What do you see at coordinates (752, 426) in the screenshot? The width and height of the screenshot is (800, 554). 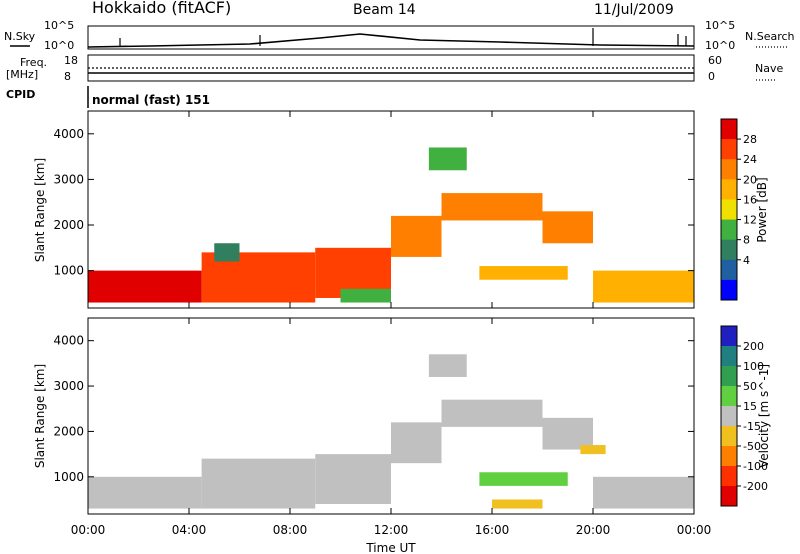 I see `velocity-colorbar-label-4: -15` at bounding box center [752, 426].